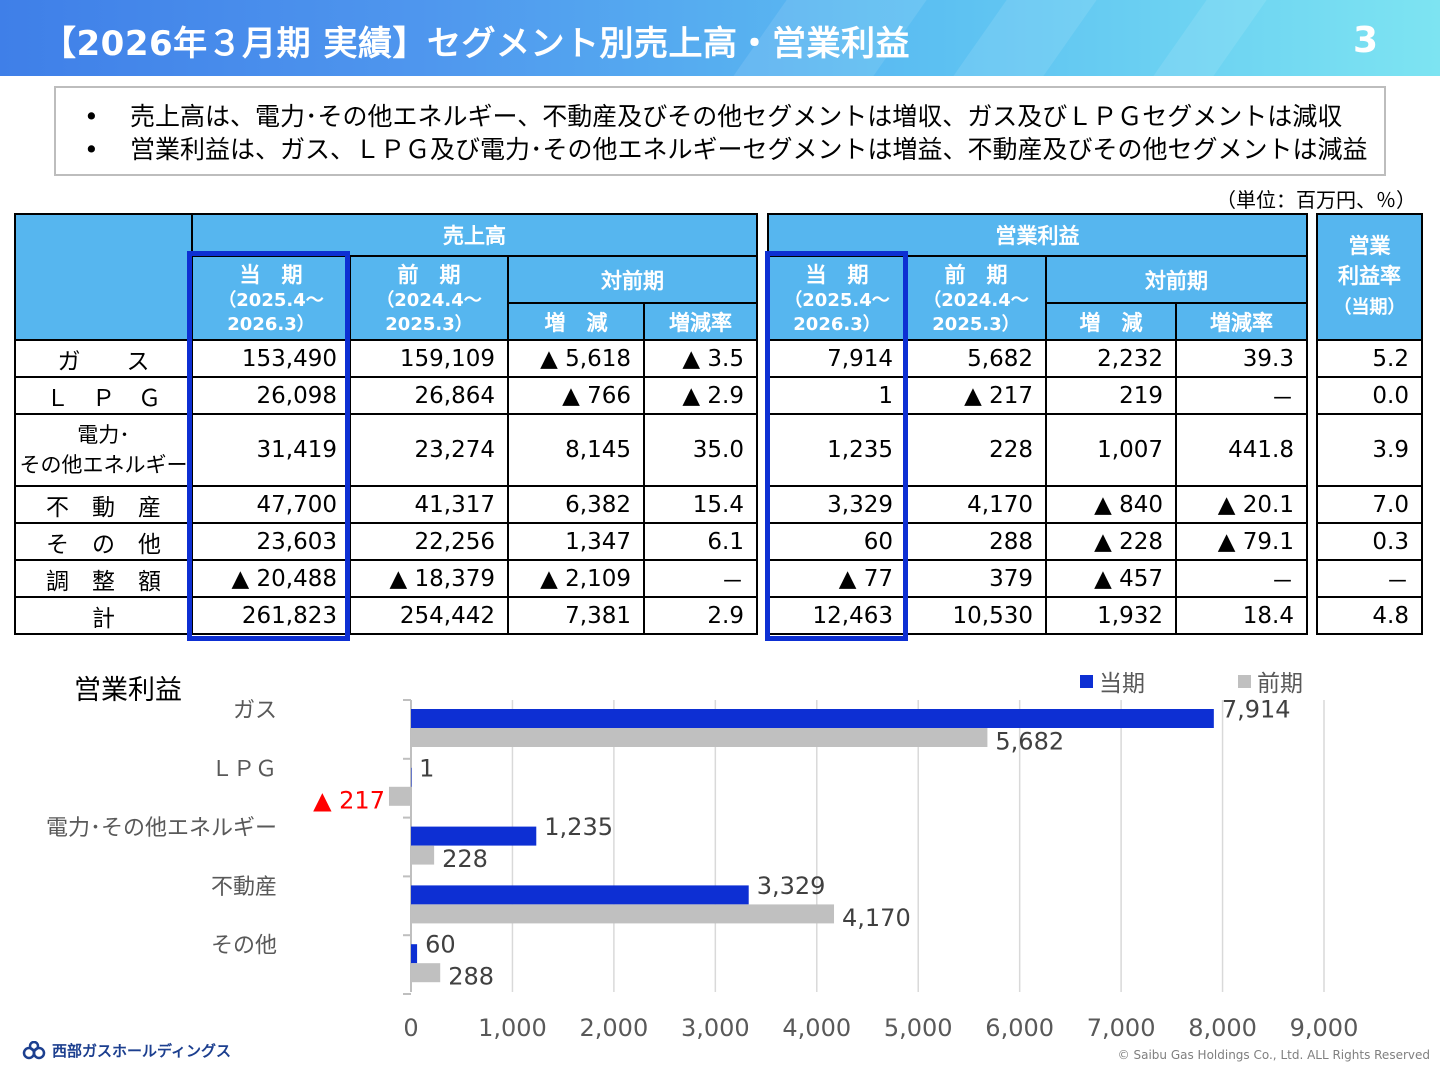 This screenshot has height=1080, width=1440. Describe the element at coordinates (1241, 615) in the screenshot. I see `profit-cell: 18.4` at that location.